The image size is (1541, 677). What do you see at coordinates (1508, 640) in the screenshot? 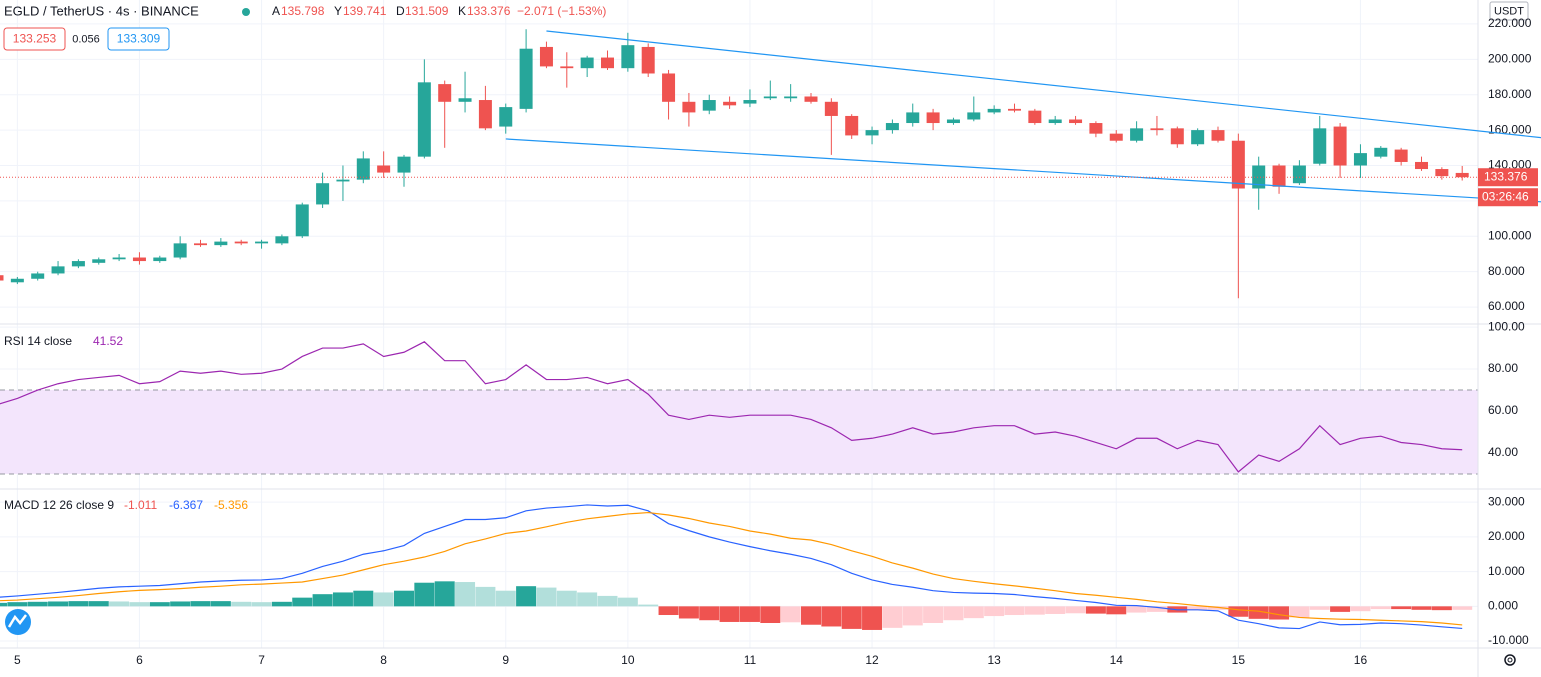
I see `y-tick-label: -10.000` at bounding box center [1508, 640].